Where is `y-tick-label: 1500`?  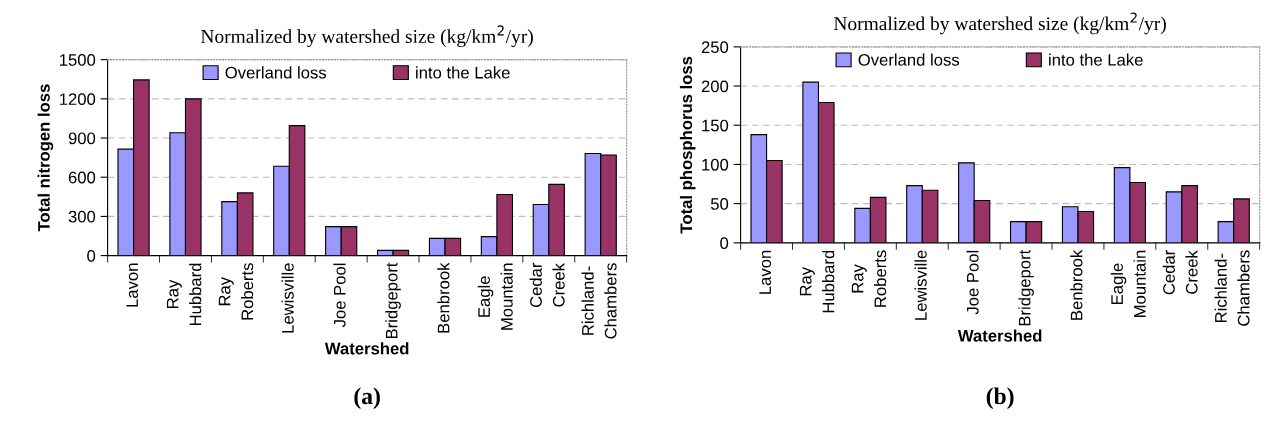
y-tick-label: 1500 is located at coordinates (78, 60).